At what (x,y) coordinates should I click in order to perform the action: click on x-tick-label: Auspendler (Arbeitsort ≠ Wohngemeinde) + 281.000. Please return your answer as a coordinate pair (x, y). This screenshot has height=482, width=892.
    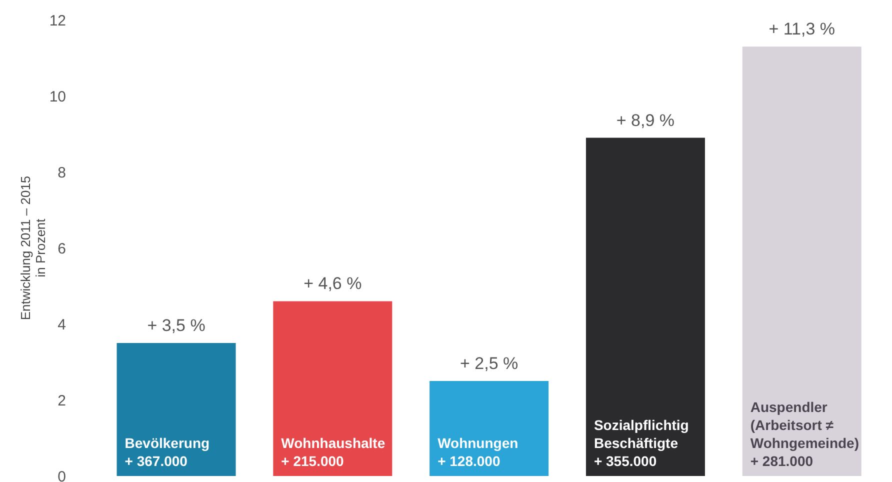
    Looking at the image, I should click on (805, 434).